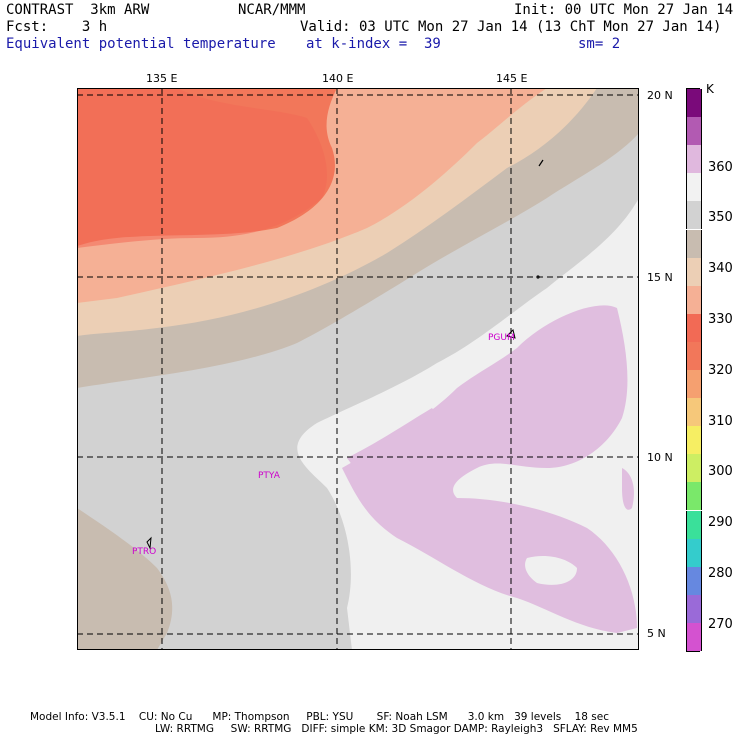 This screenshot has width=740, height=740. What do you see at coordinates (511, 334) in the screenshot?
I see `guam-island` at bounding box center [511, 334].